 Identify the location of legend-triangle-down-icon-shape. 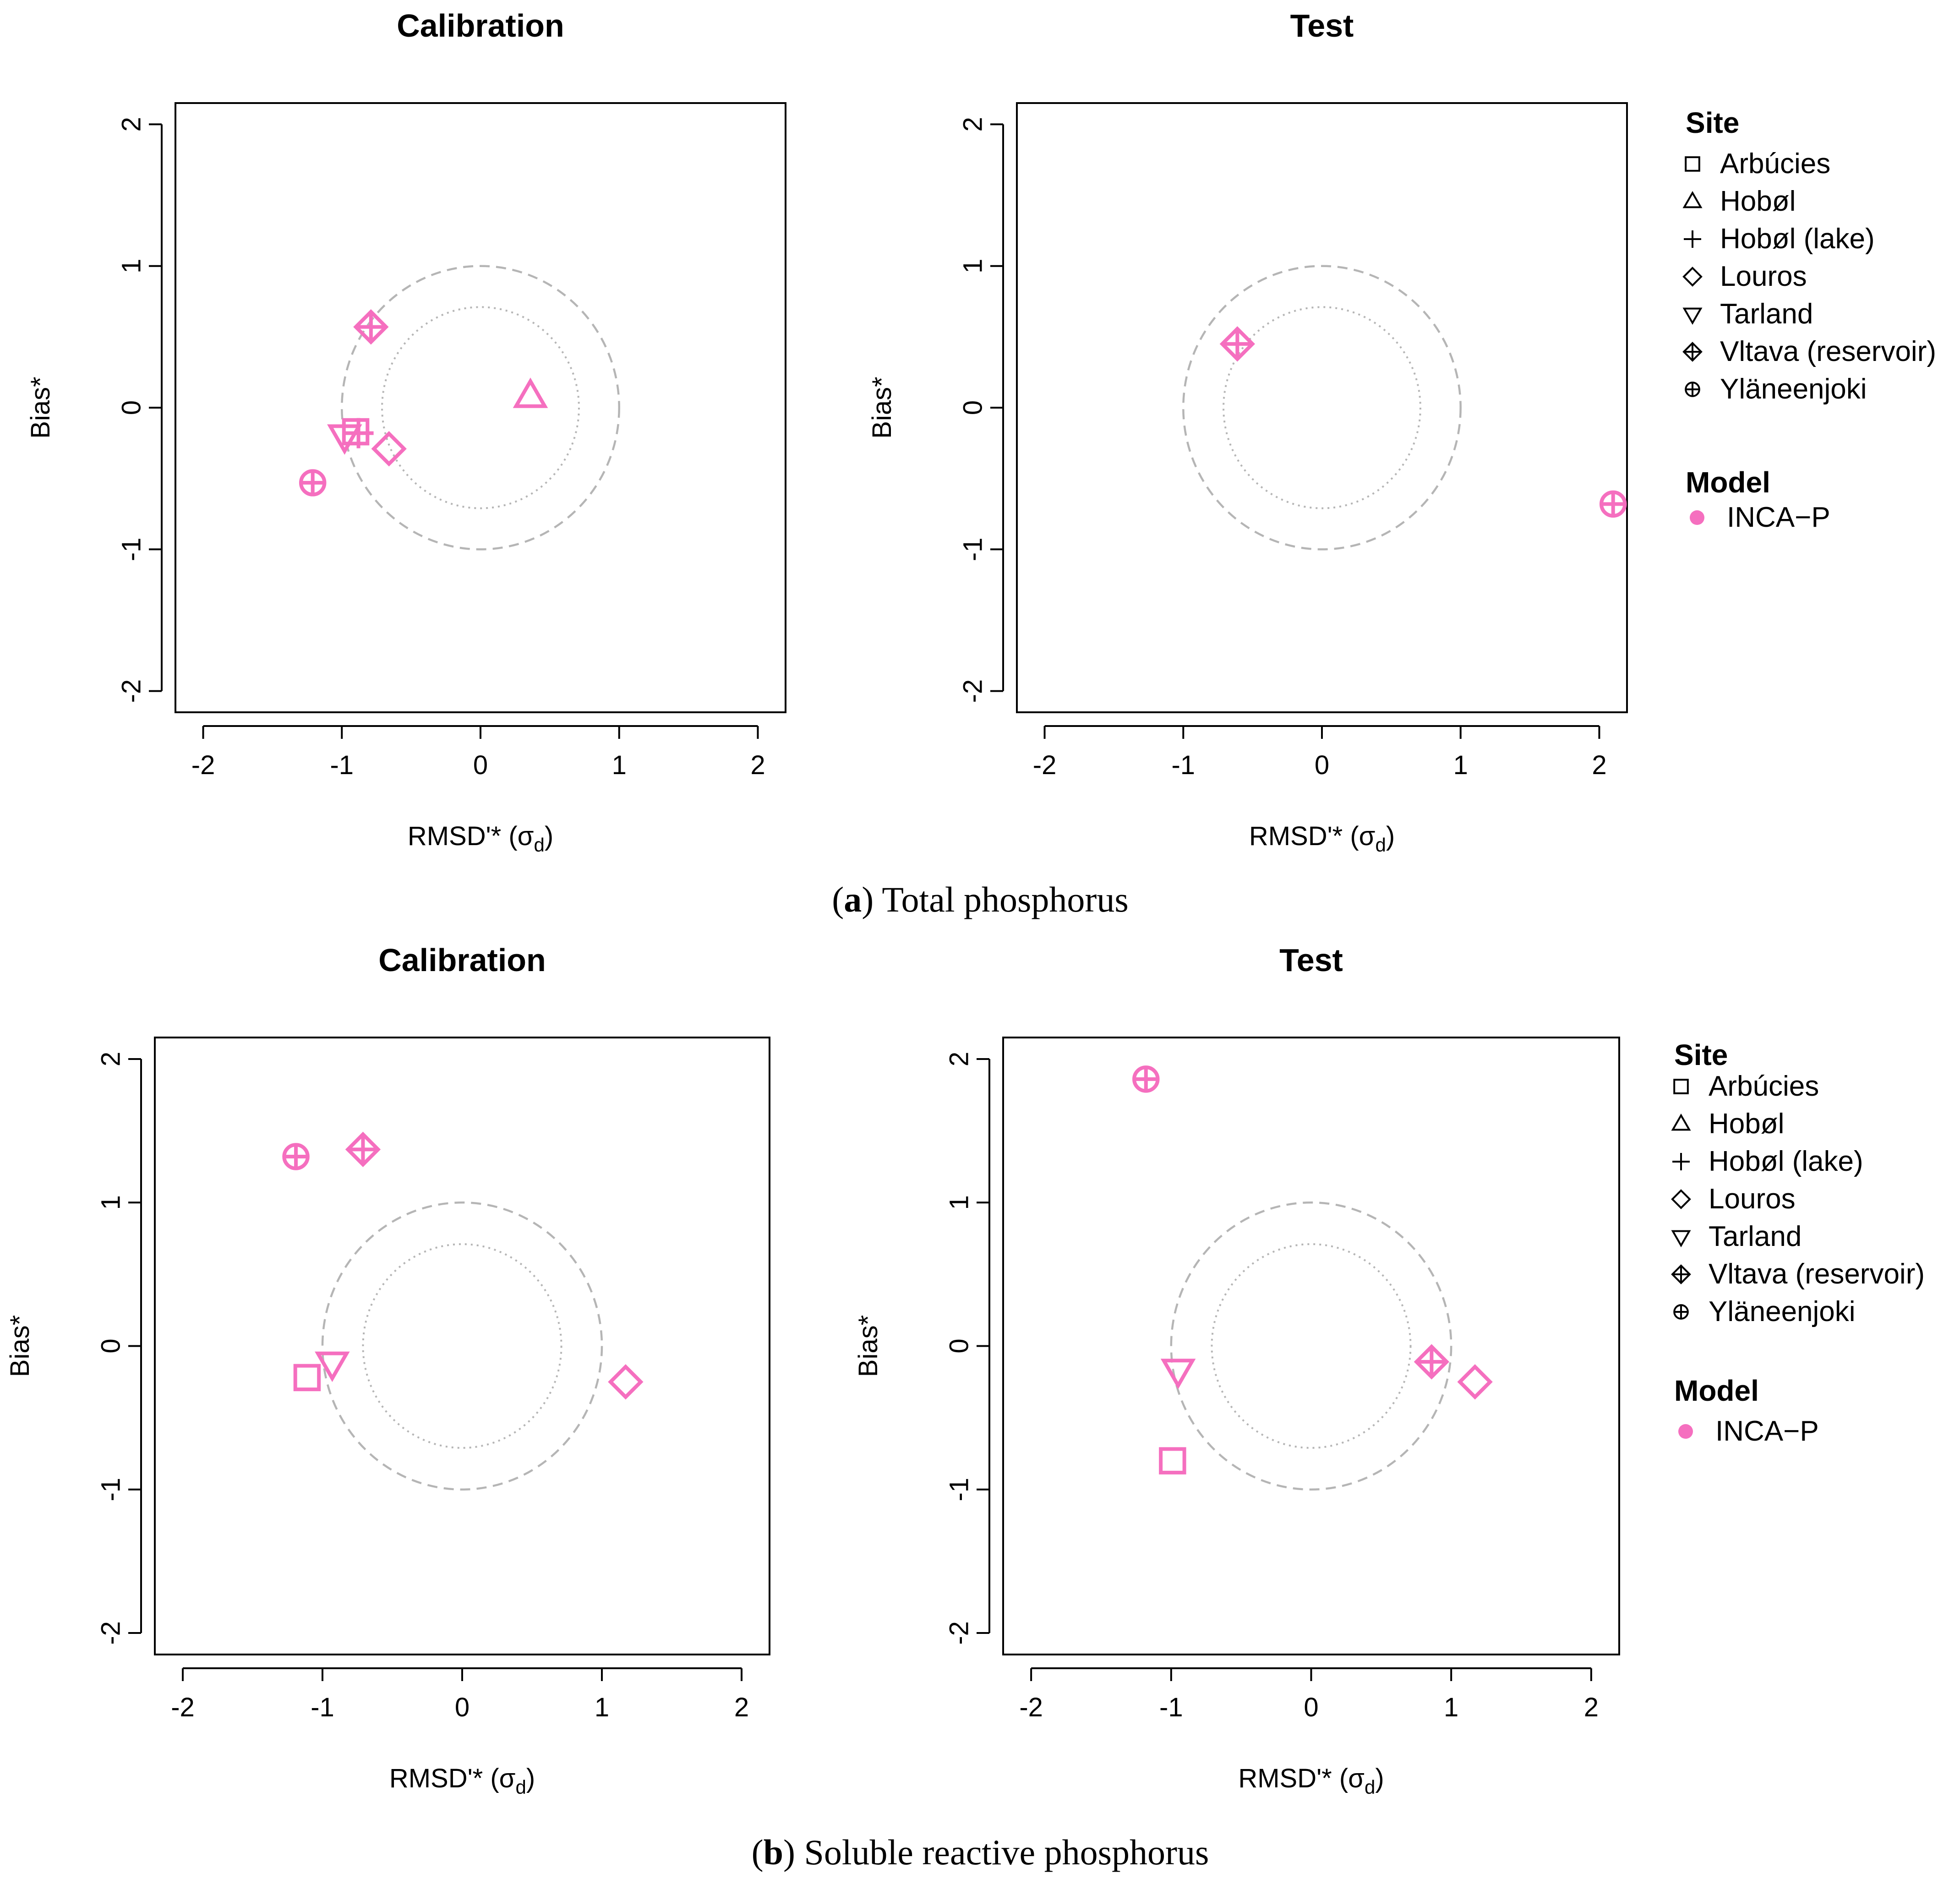
(1692, 316).